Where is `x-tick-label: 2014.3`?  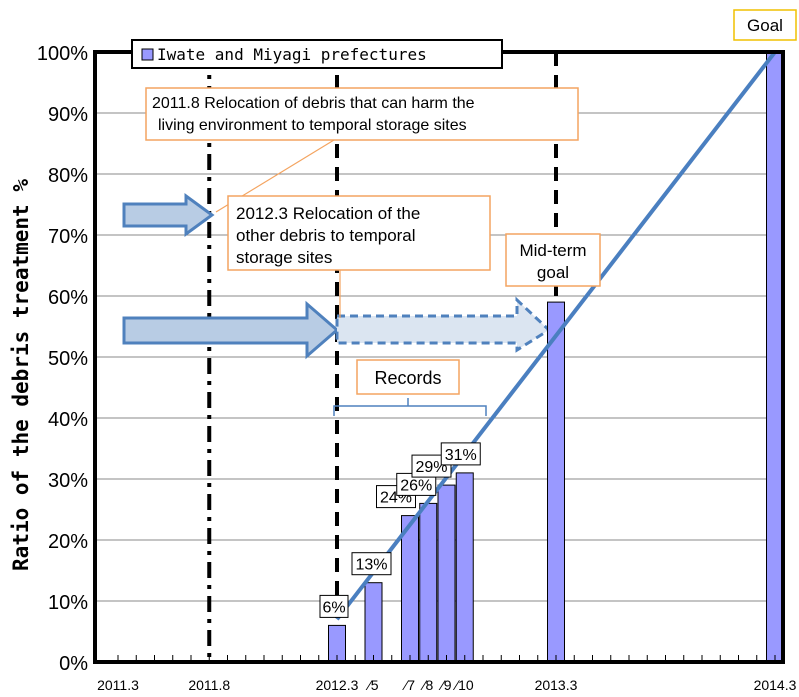 x-tick-label: 2014.3 is located at coordinates (775, 685).